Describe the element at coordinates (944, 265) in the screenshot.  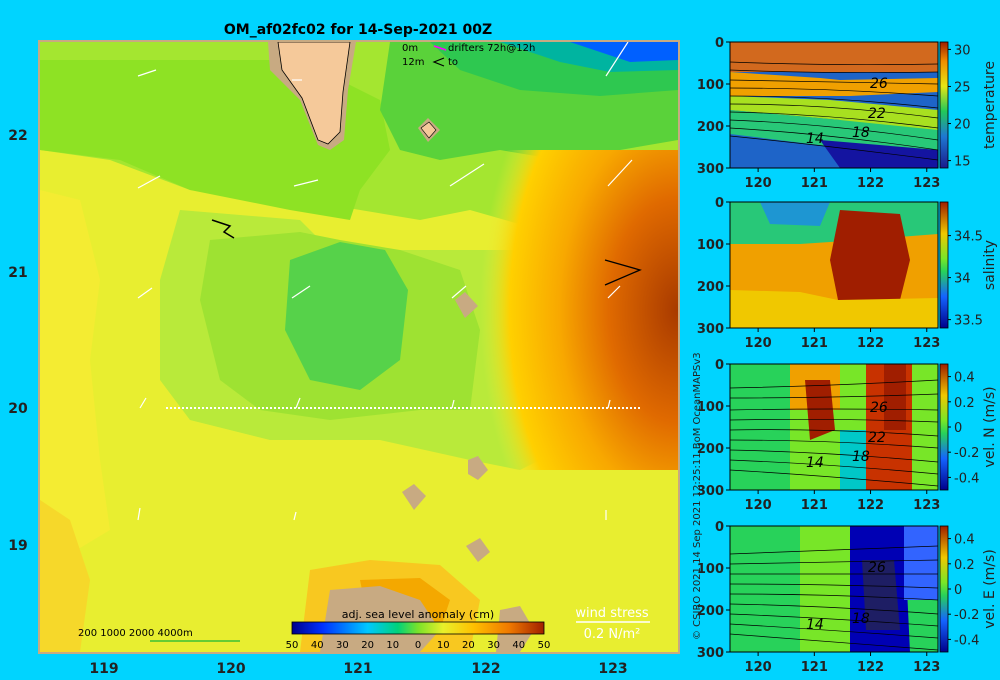
I see `section-salinity-colorbar` at that location.